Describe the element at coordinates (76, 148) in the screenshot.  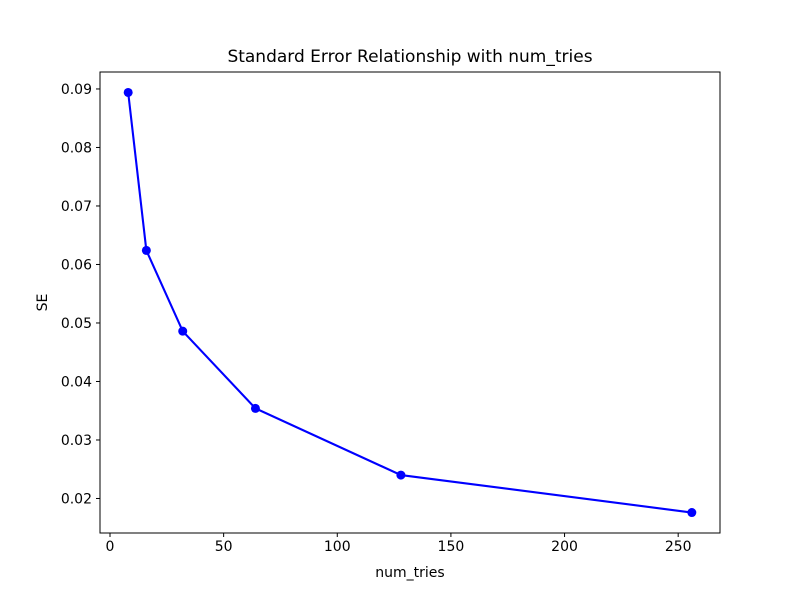
I see `y-tick-label: 0.08` at that location.